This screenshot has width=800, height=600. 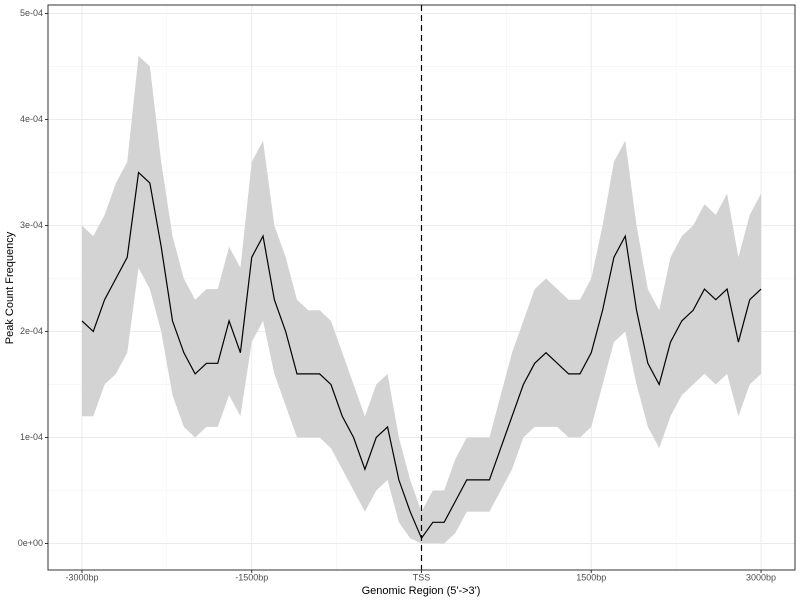 I want to click on y-tick-label: 4e-04, so click(x=31, y=119).